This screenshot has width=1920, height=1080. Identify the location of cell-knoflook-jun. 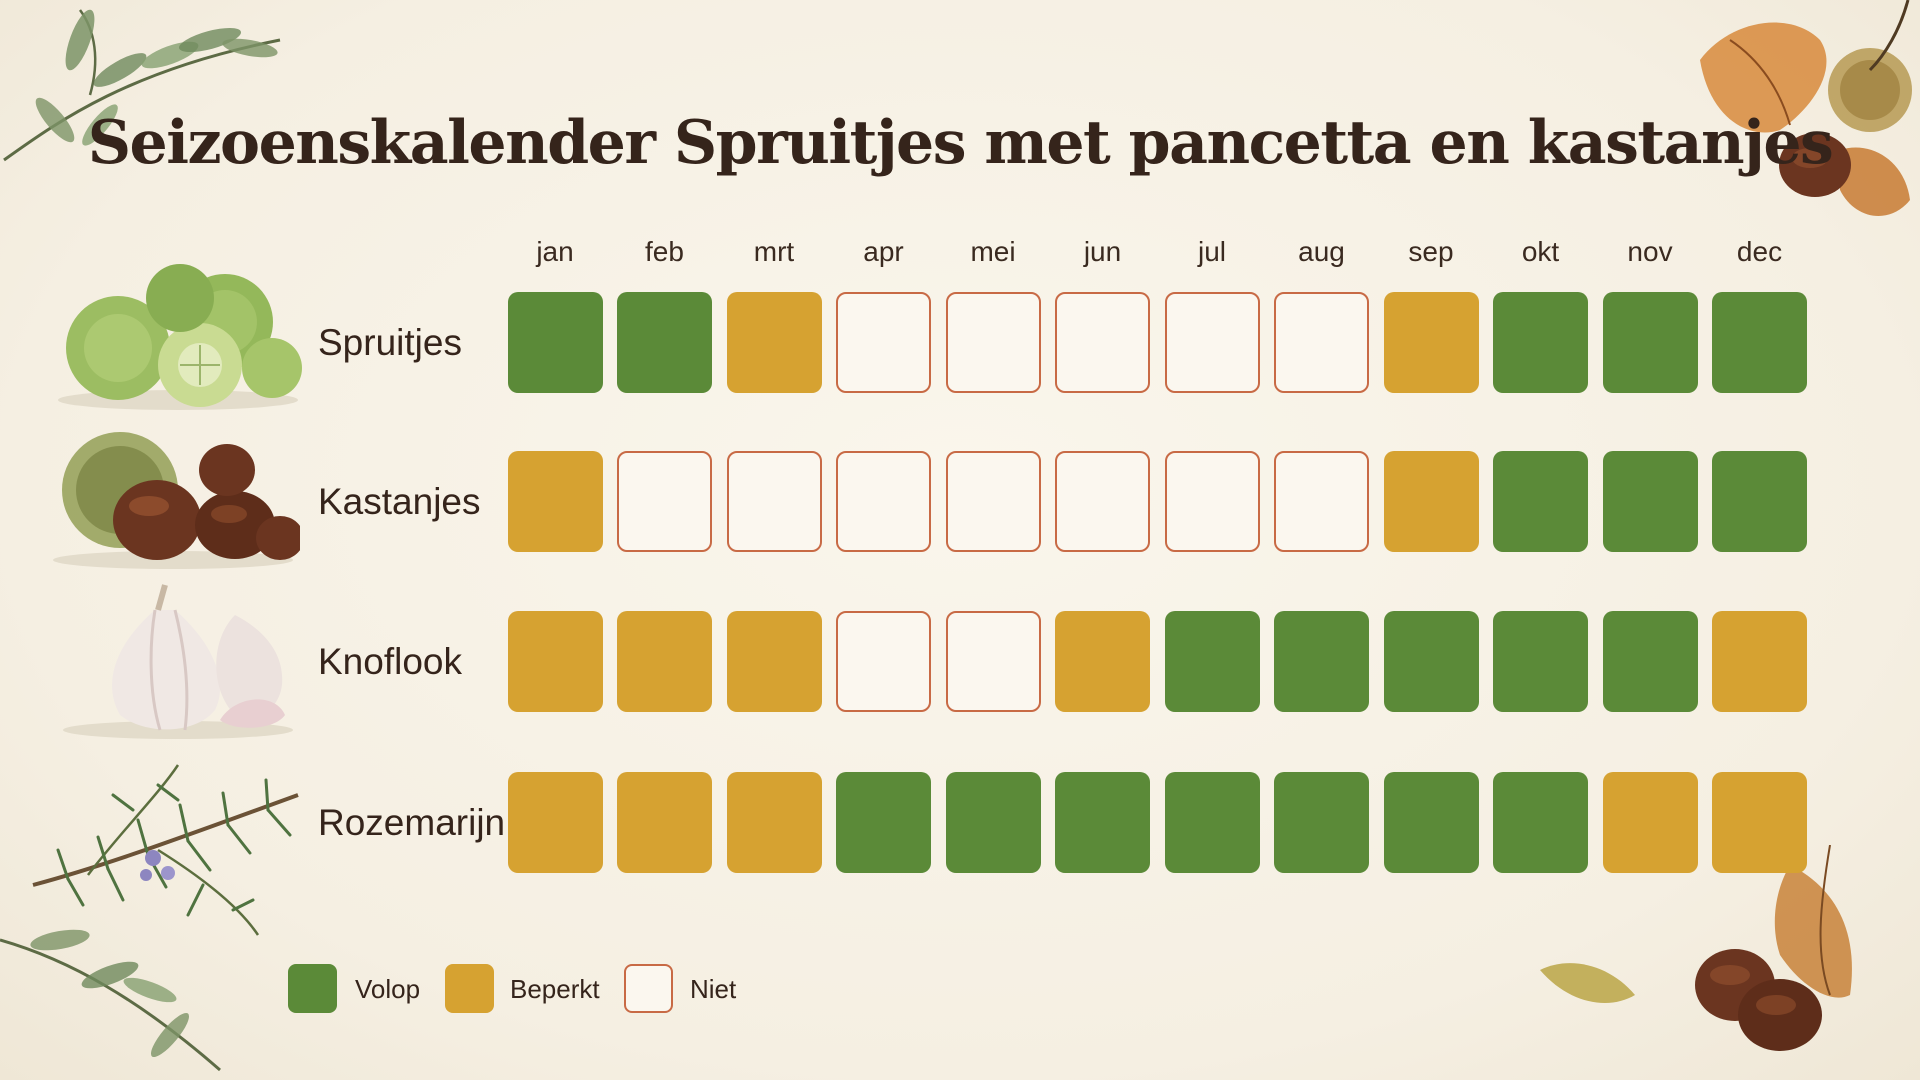
(1102, 661).